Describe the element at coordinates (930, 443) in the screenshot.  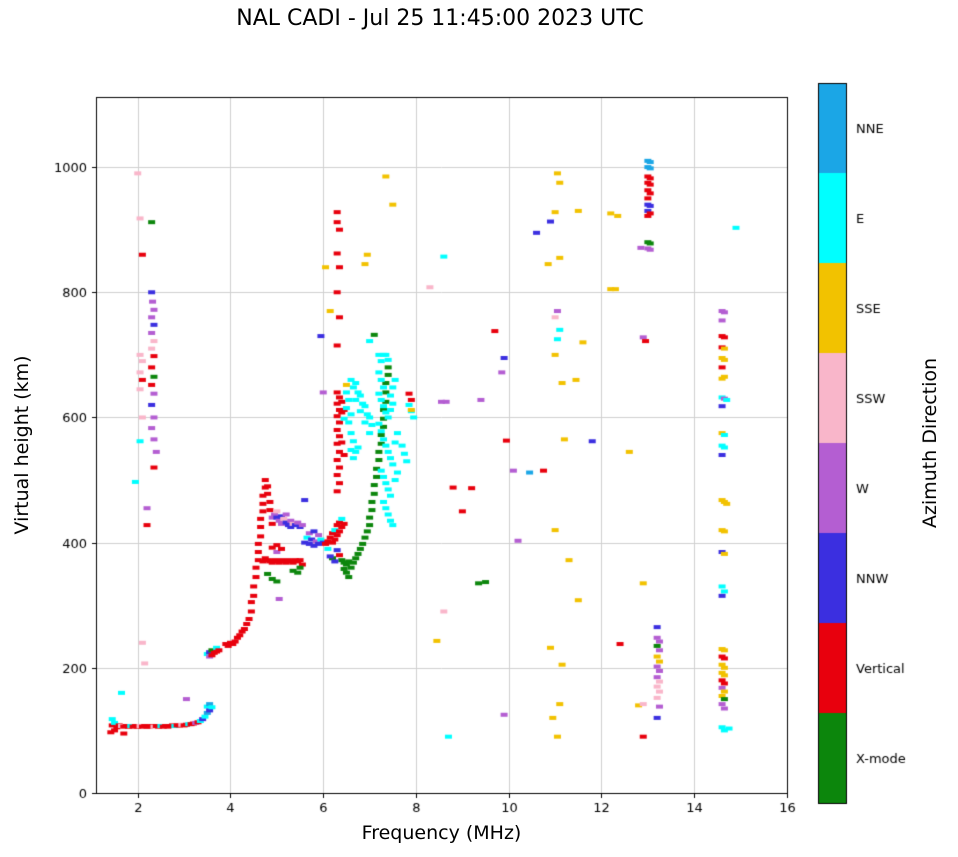
I see `colorbar-label: Azimuth Direction` at that location.